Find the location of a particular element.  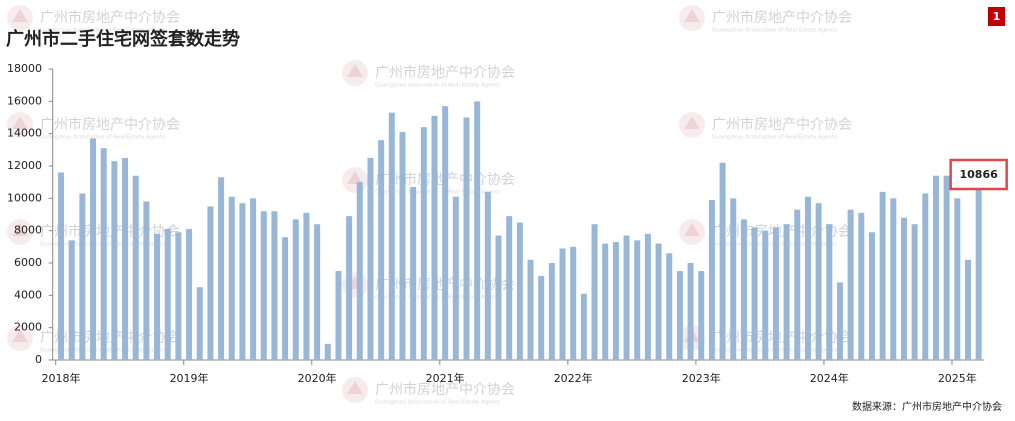

x-tick-label: 2022年 is located at coordinates (573, 378).